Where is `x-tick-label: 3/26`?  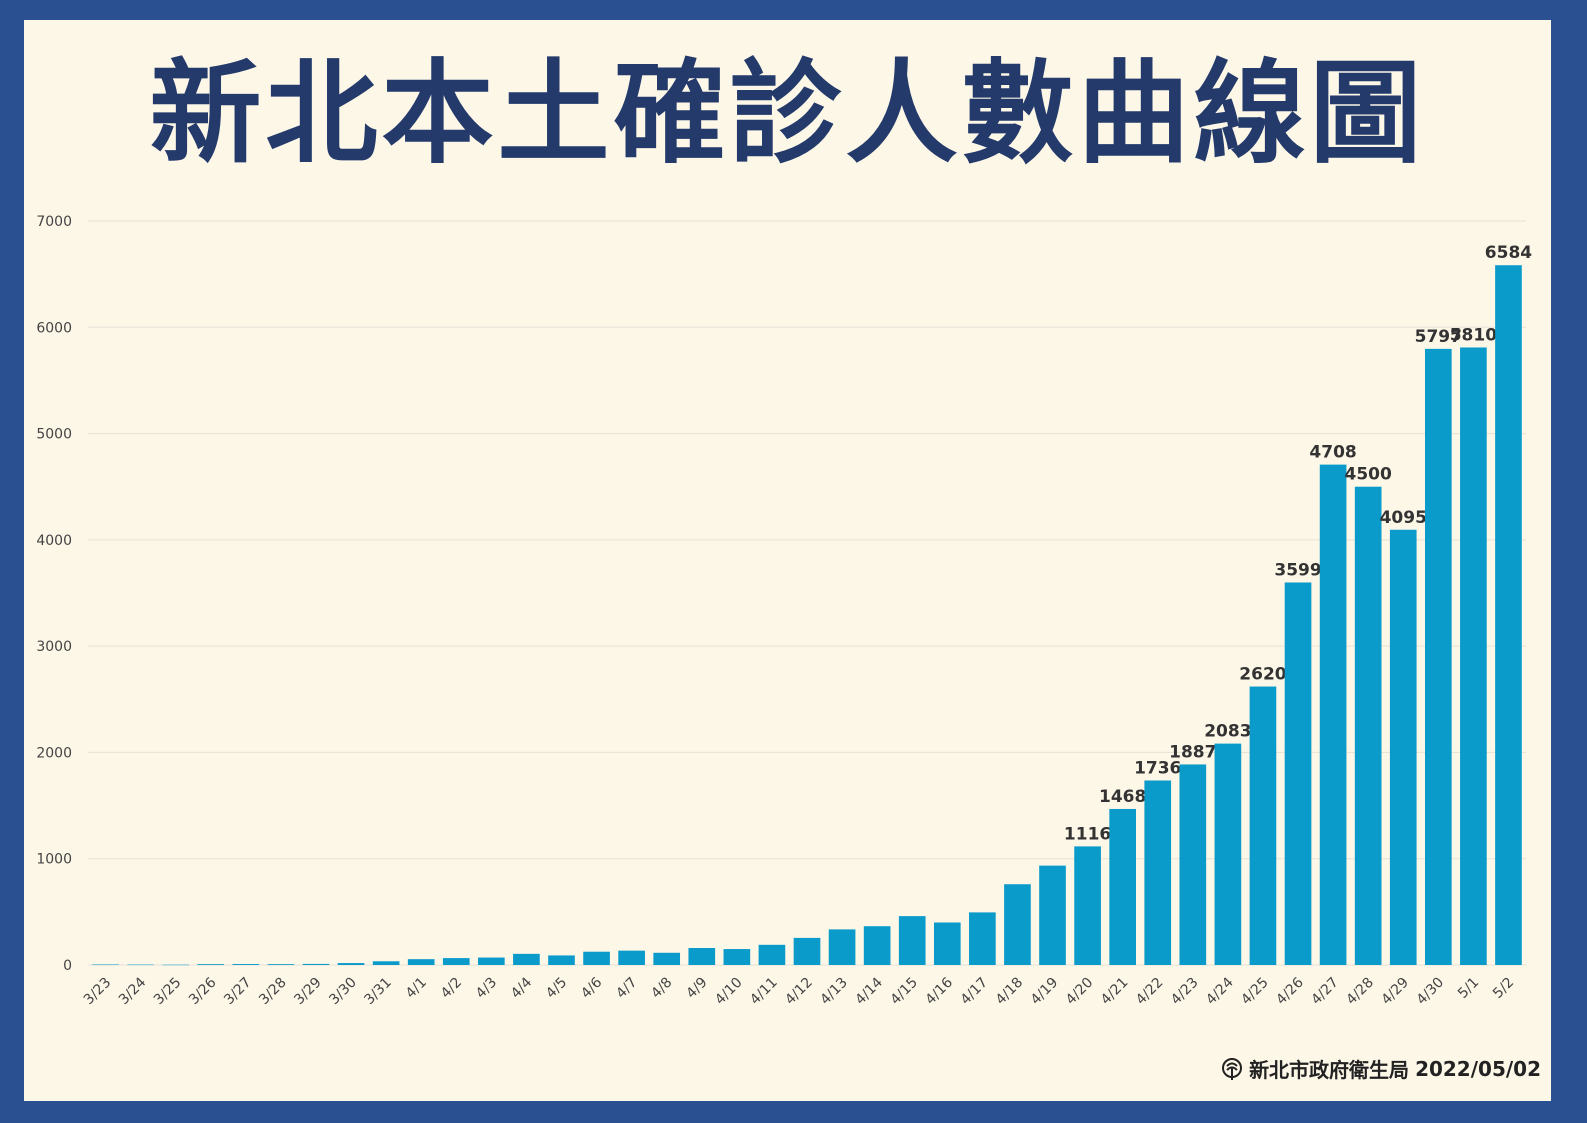
x-tick-label: 3/26 is located at coordinates (203, 991).